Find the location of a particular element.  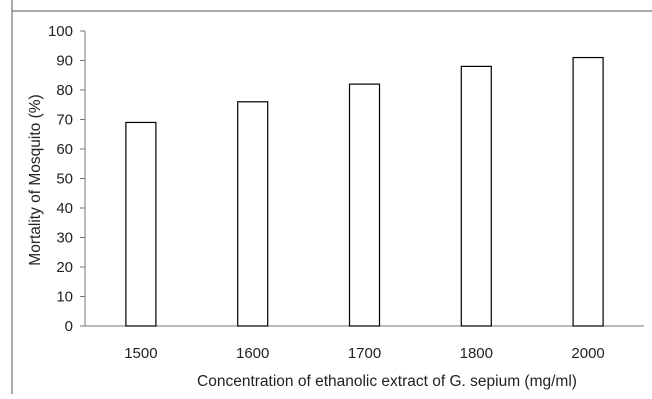

x-axis: 1500 1600 1700 1800 2000 is located at coordinates (364, 343).